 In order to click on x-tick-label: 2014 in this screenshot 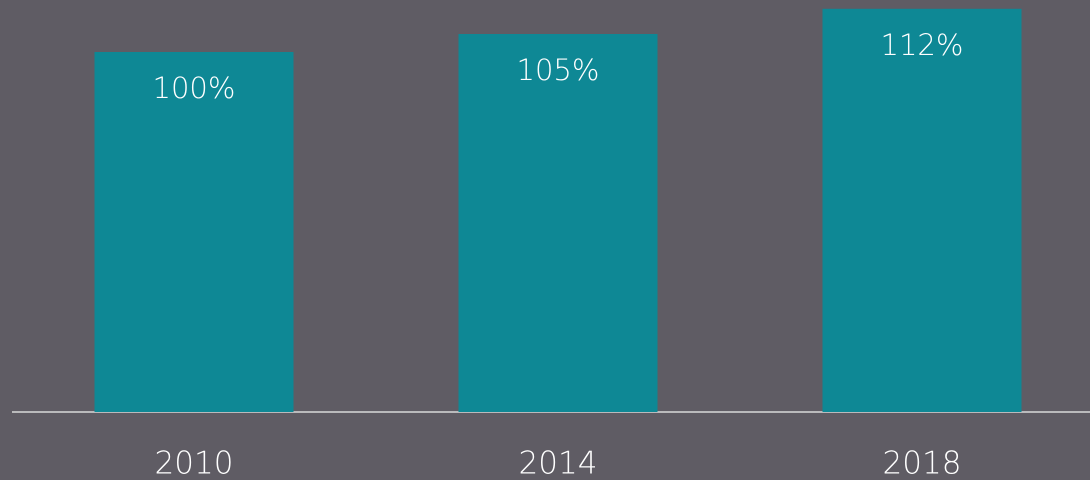, I will do `click(558, 463)`.